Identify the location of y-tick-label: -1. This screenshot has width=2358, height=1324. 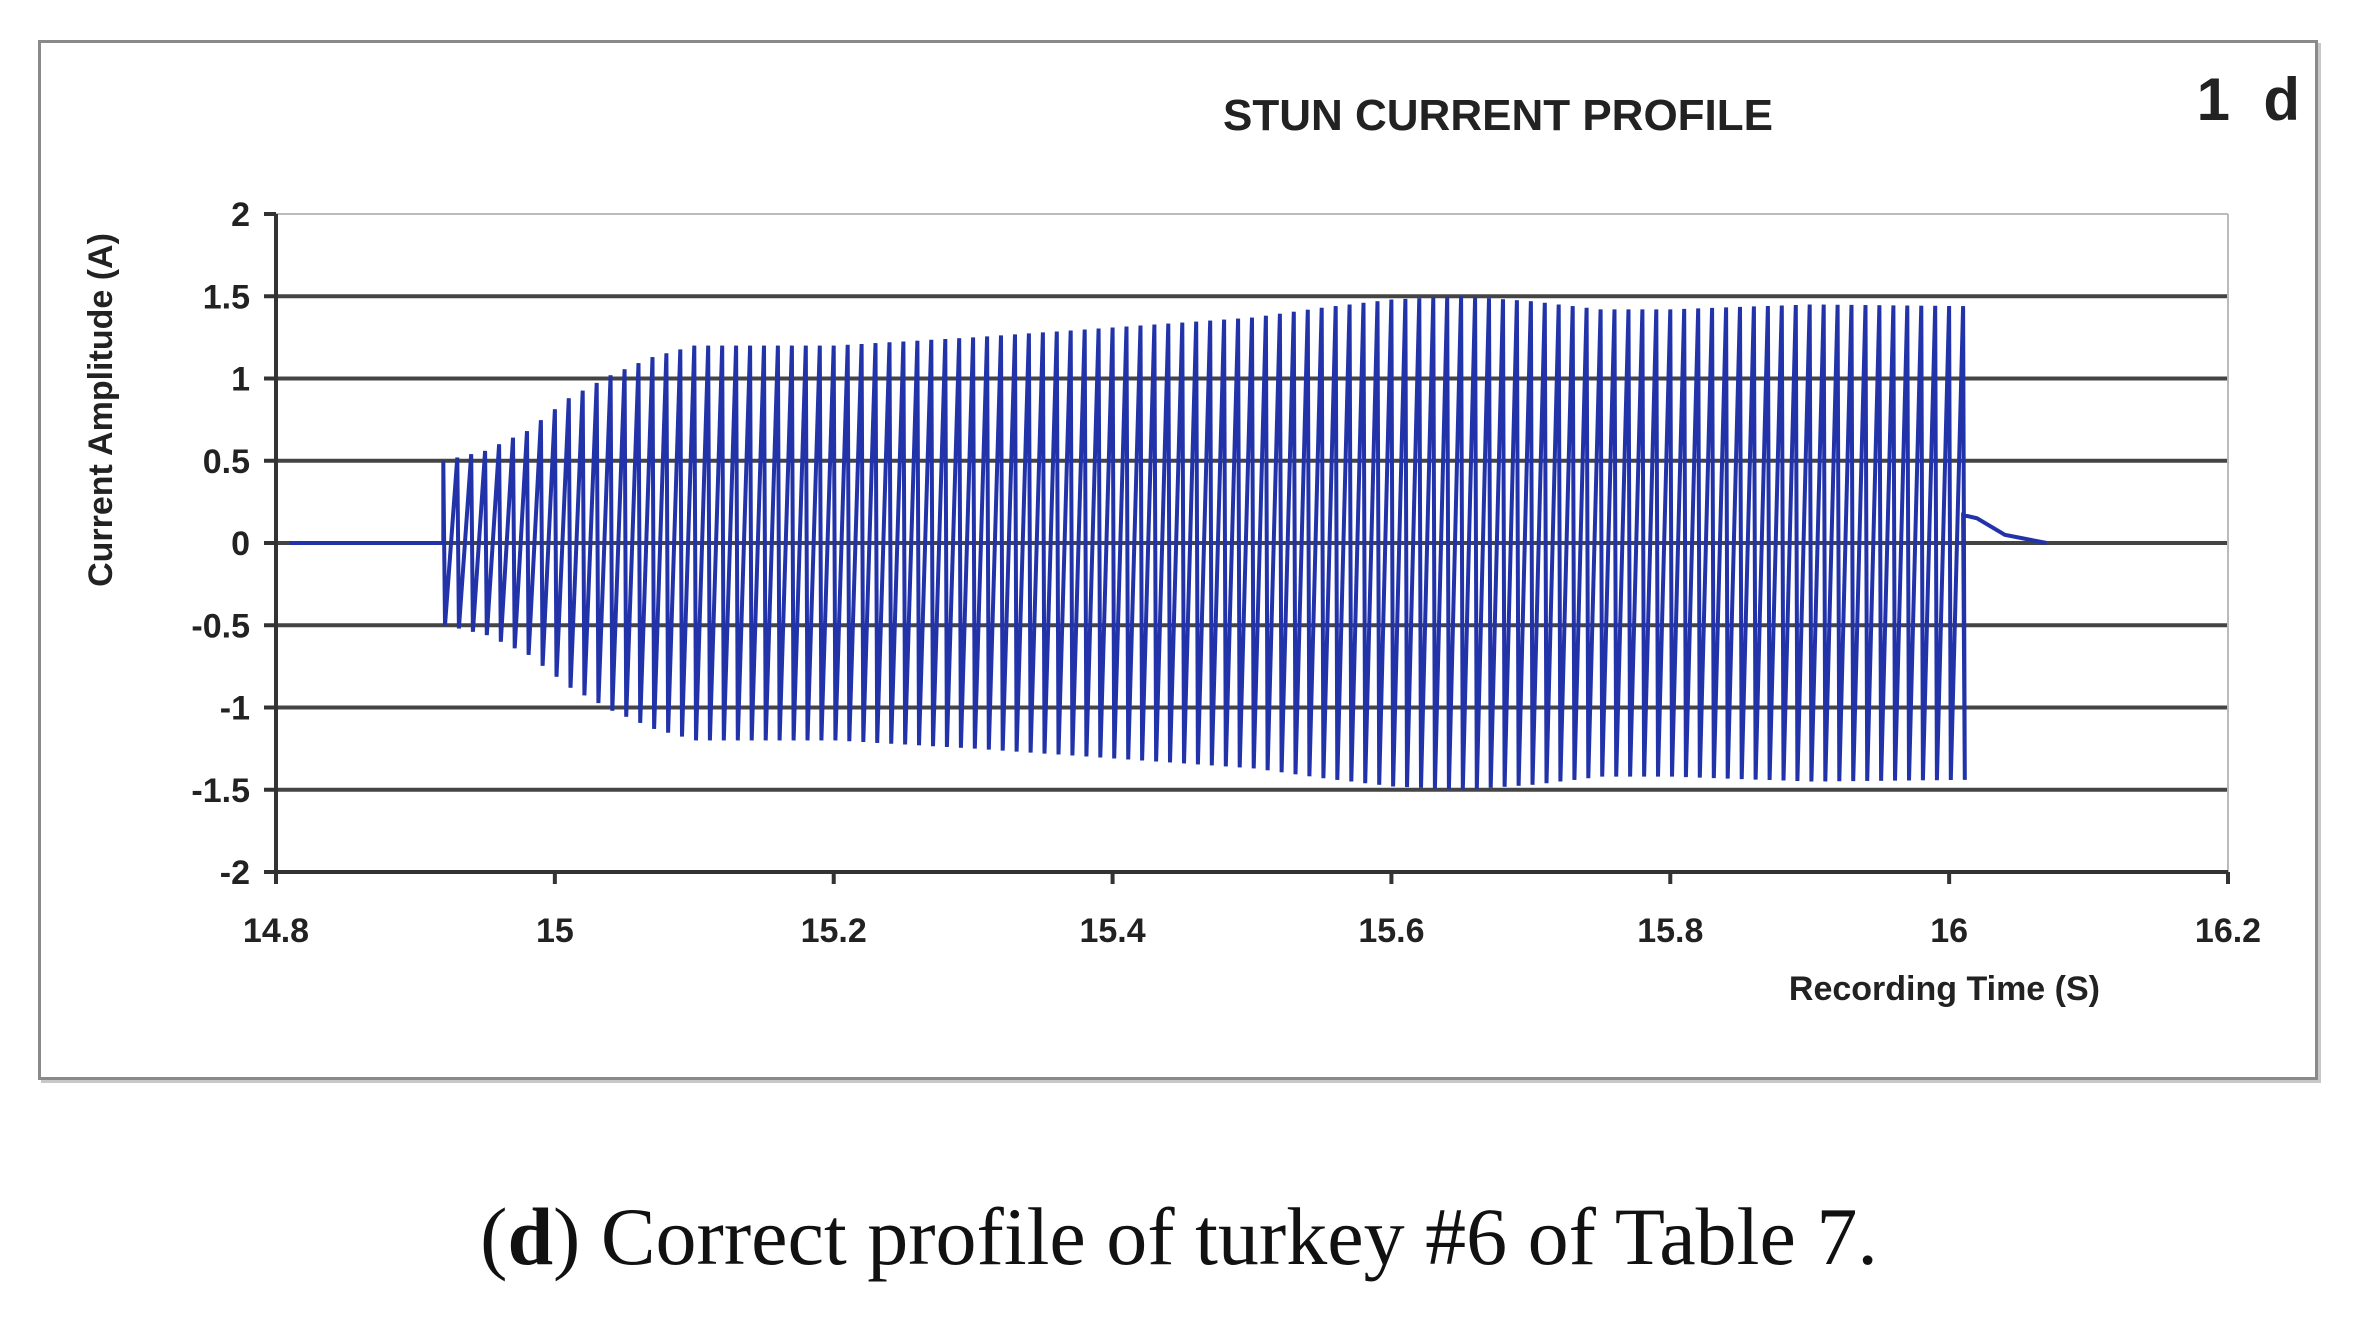
(235, 709).